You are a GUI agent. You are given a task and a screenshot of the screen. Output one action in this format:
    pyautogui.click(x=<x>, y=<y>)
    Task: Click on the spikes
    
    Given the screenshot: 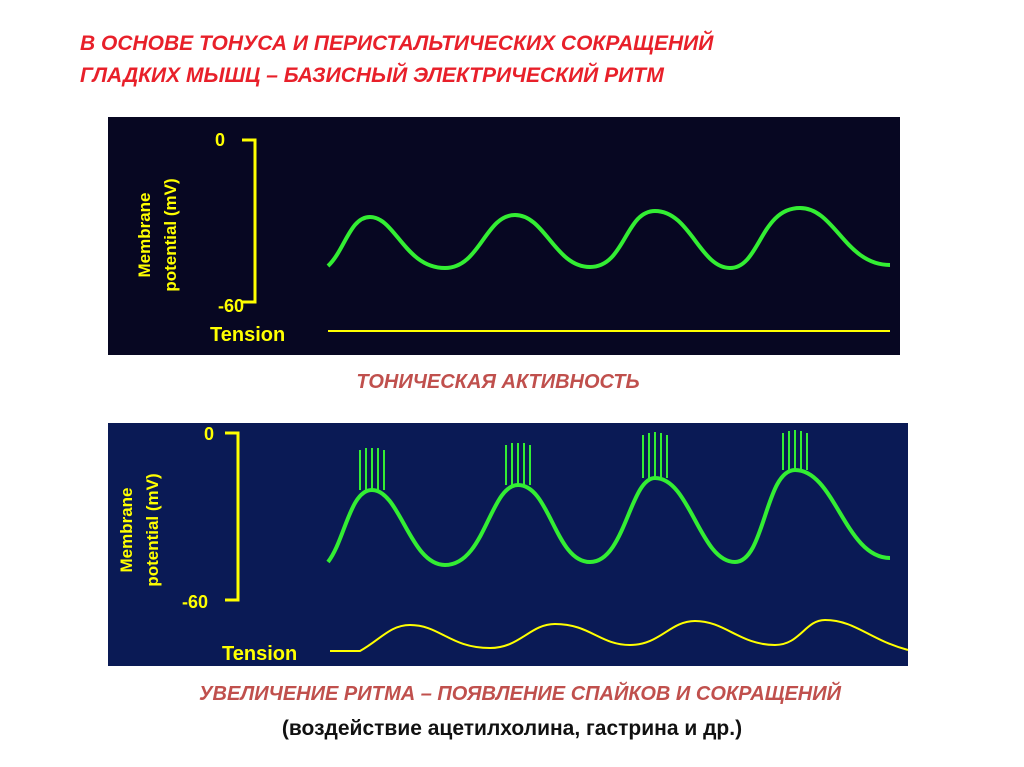 What is the action you would take?
    pyautogui.click(x=583, y=460)
    